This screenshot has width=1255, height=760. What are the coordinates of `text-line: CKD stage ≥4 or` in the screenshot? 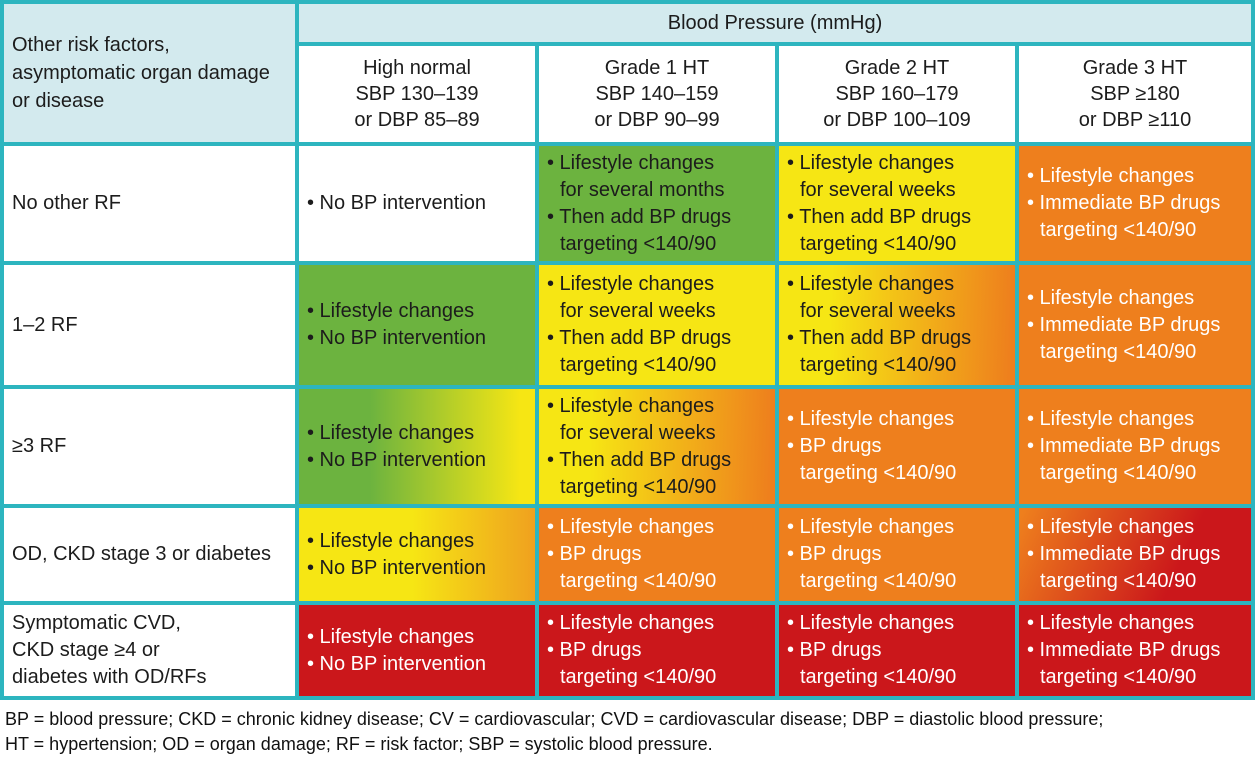 It's located at (86, 650).